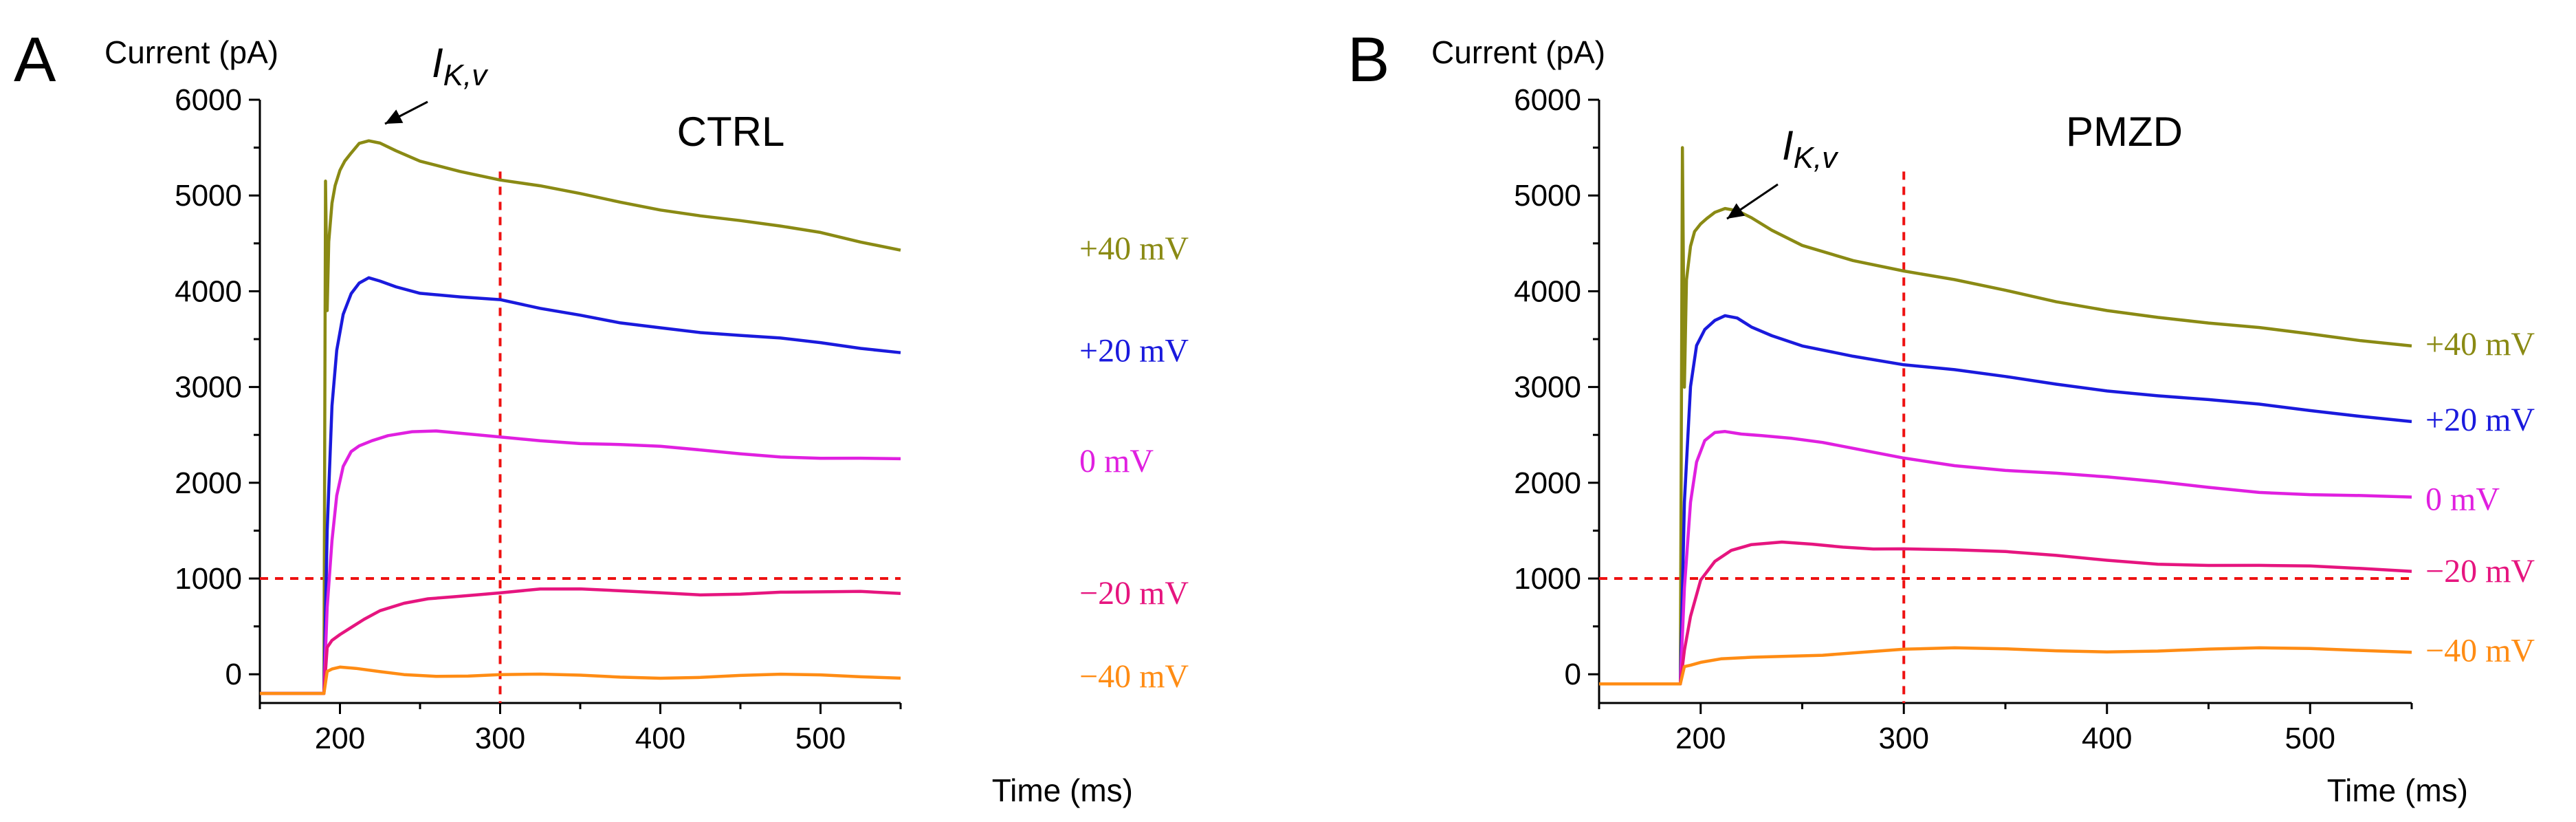 The image size is (2576, 822). I want to click on panel-b-letter: B, so click(1368, 60).